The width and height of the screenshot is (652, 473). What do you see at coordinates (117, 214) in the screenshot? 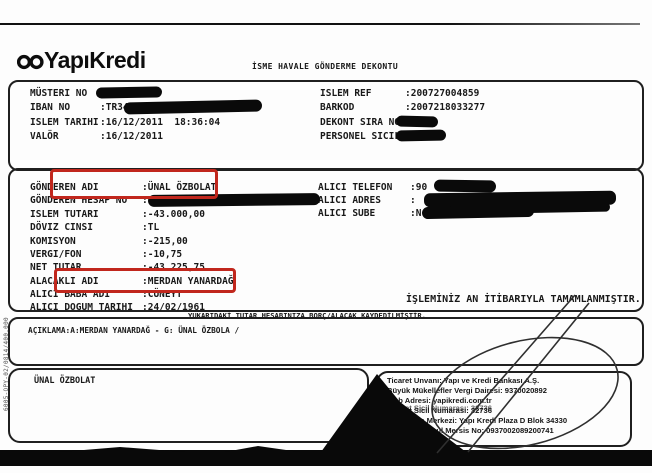
I see `row-islem-tutari: ISLEM TUTARI:-43.000,00` at bounding box center [117, 214].